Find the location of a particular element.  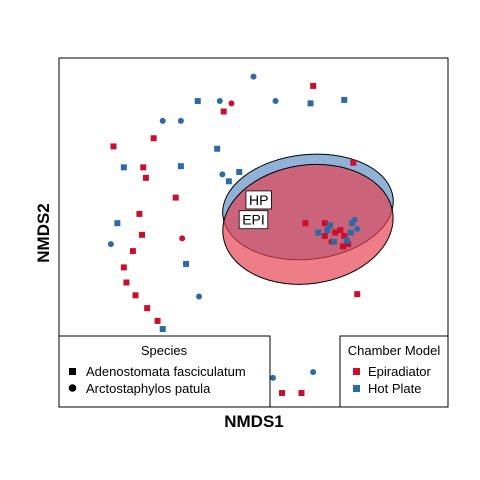

chamber-legend-label-1: Epiradiator is located at coordinates (400, 371).